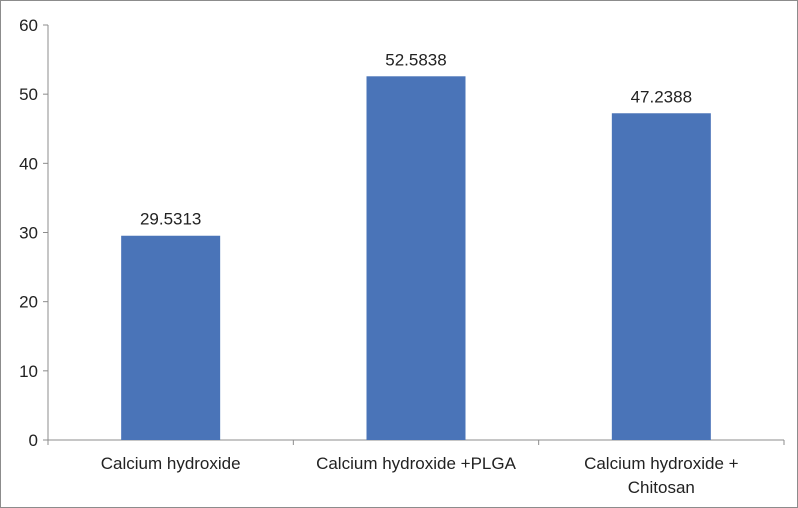 This screenshot has width=798, height=508. Describe the element at coordinates (28, 371) in the screenshot. I see `y-tick-label: 10` at that location.